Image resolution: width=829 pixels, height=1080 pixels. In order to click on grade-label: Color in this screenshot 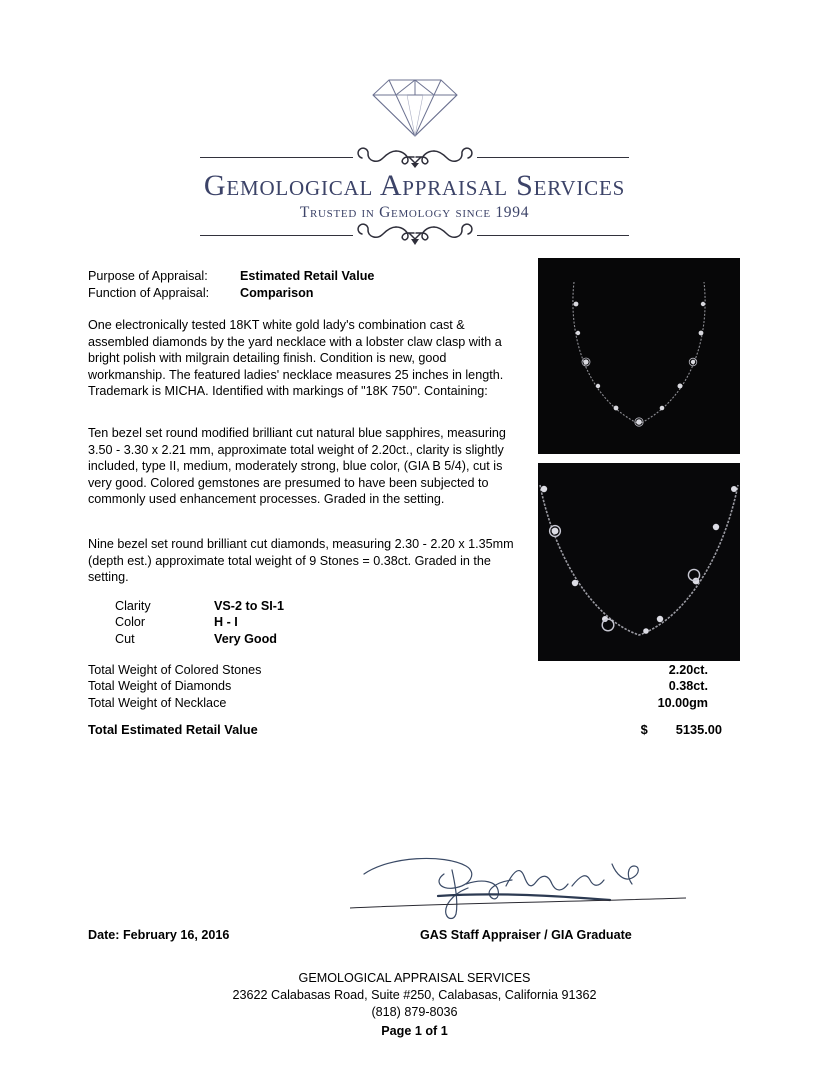, I will do `click(130, 622)`.